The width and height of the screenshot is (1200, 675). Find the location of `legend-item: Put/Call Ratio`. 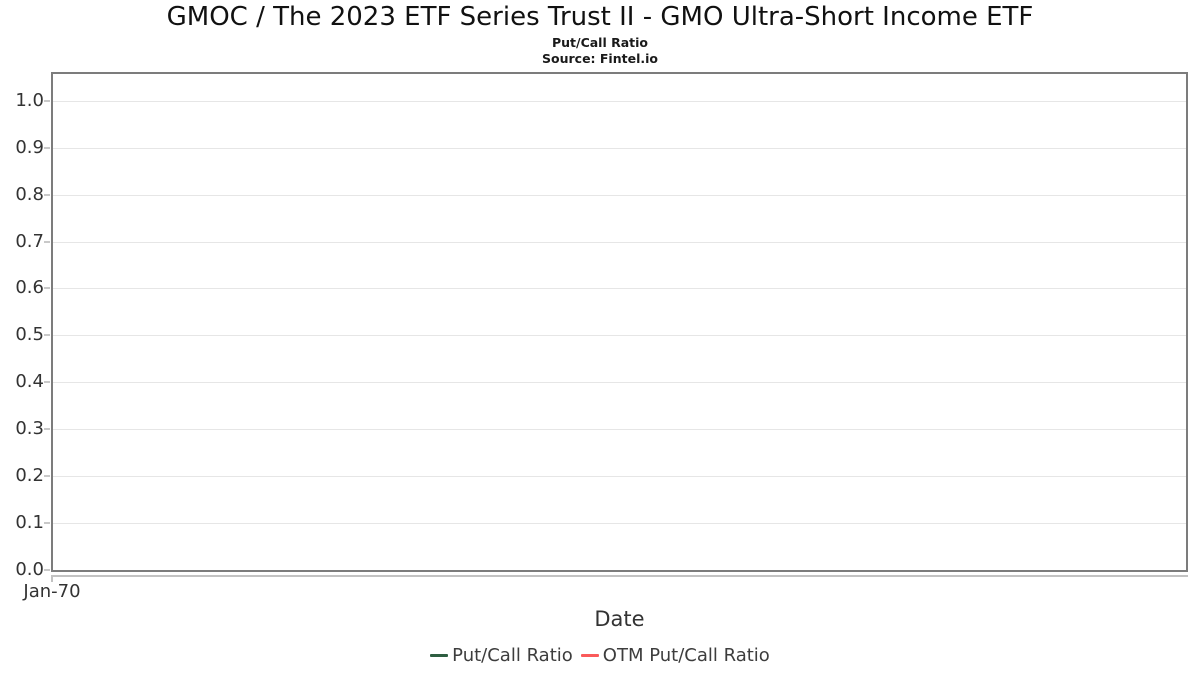

legend-item: Put/Call Ratio is located at coordinates (501, 655).